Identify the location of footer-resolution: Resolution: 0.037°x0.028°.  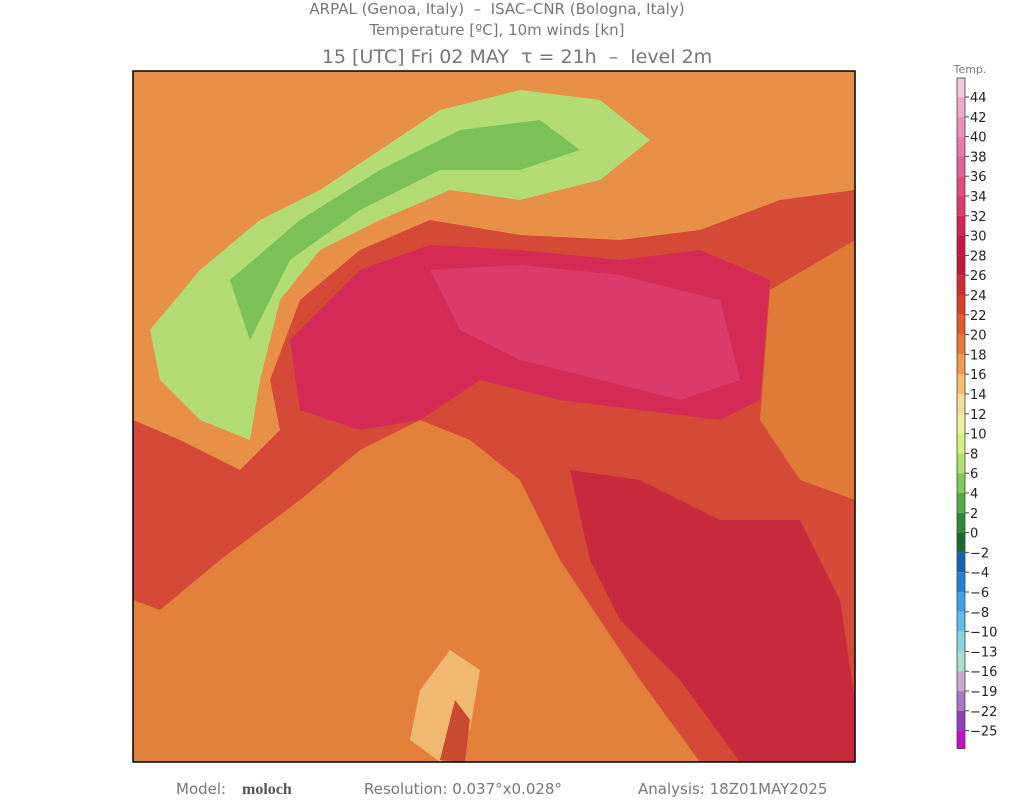
(463, 789).